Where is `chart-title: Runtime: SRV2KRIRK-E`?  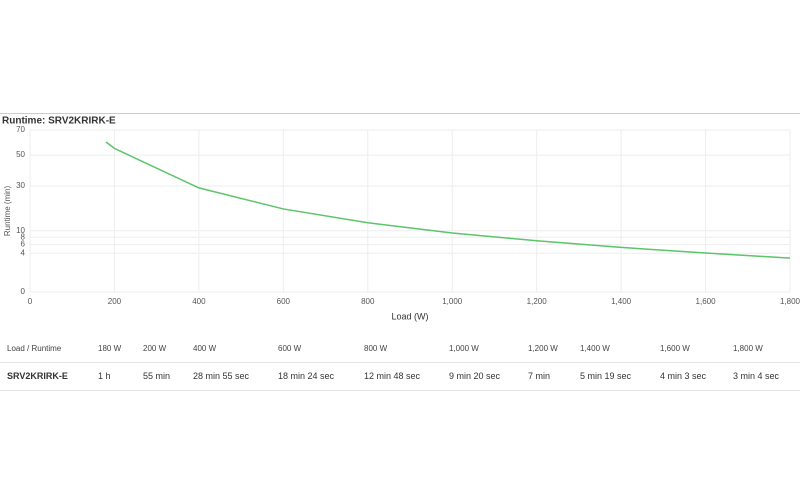 chart-title: Runtime: SRV2KRIRK-E is located at coordinates (59, 121).